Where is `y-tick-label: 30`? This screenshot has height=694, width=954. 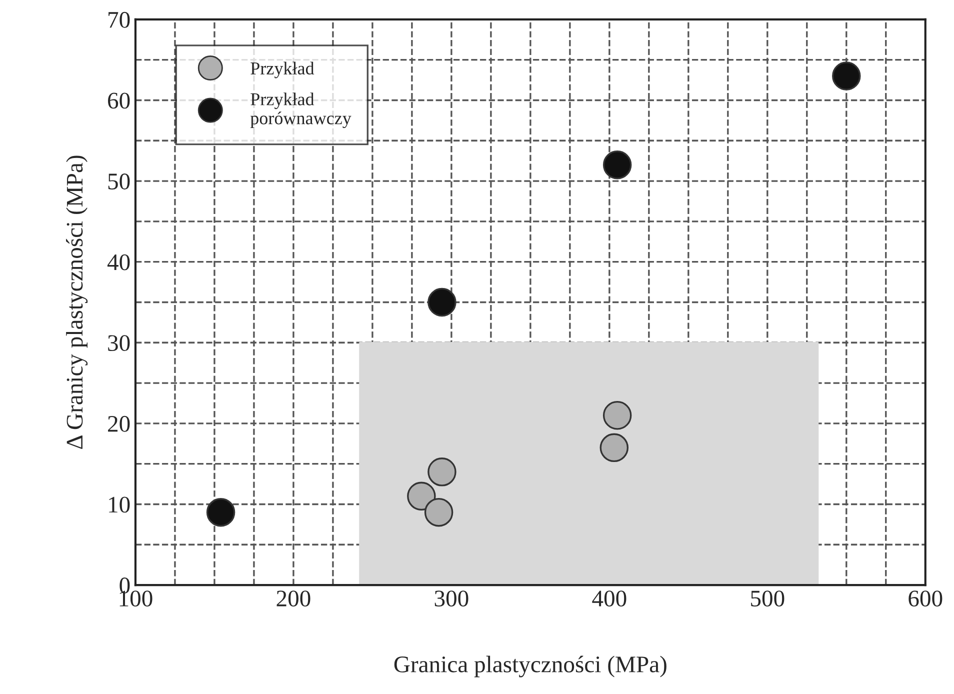
y-tick-label: 30 is located at coordinates (119, 343).